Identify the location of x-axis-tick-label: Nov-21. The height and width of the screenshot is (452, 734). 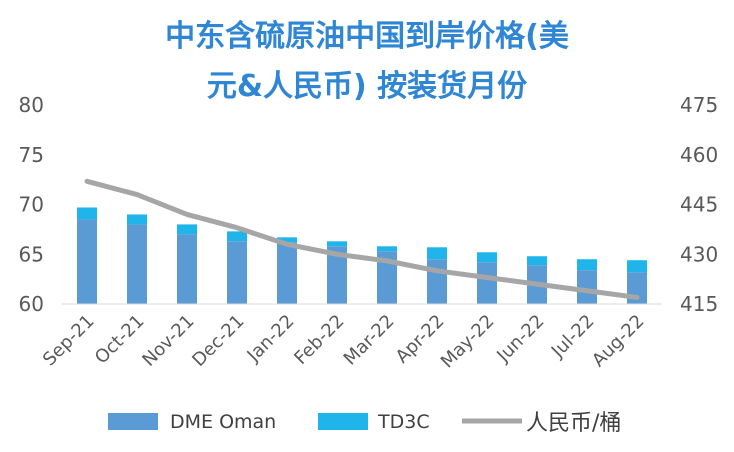
(168, 341).